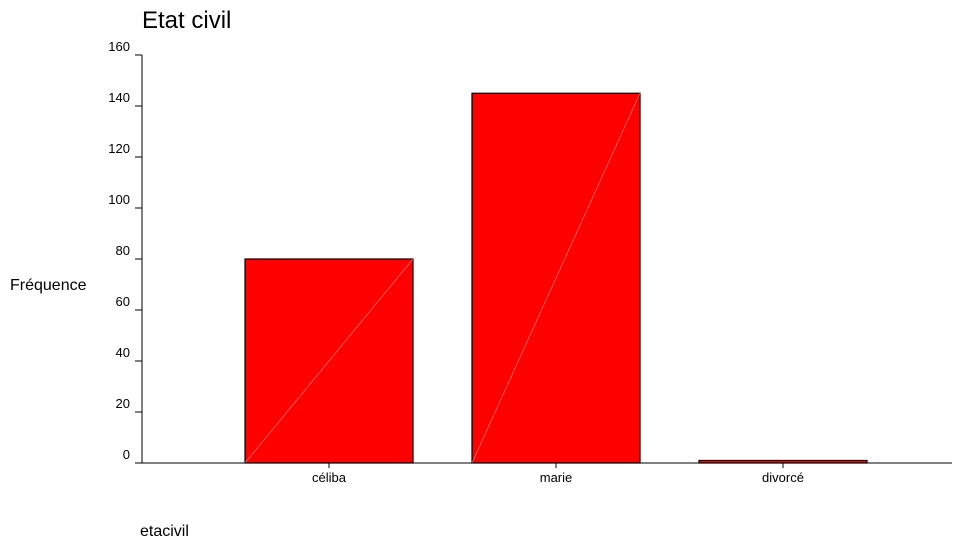  What do you see at coordinates (186, 20) in the screenshot?
I see `chart-title: Etat civil` at bounding box center [186, 20].